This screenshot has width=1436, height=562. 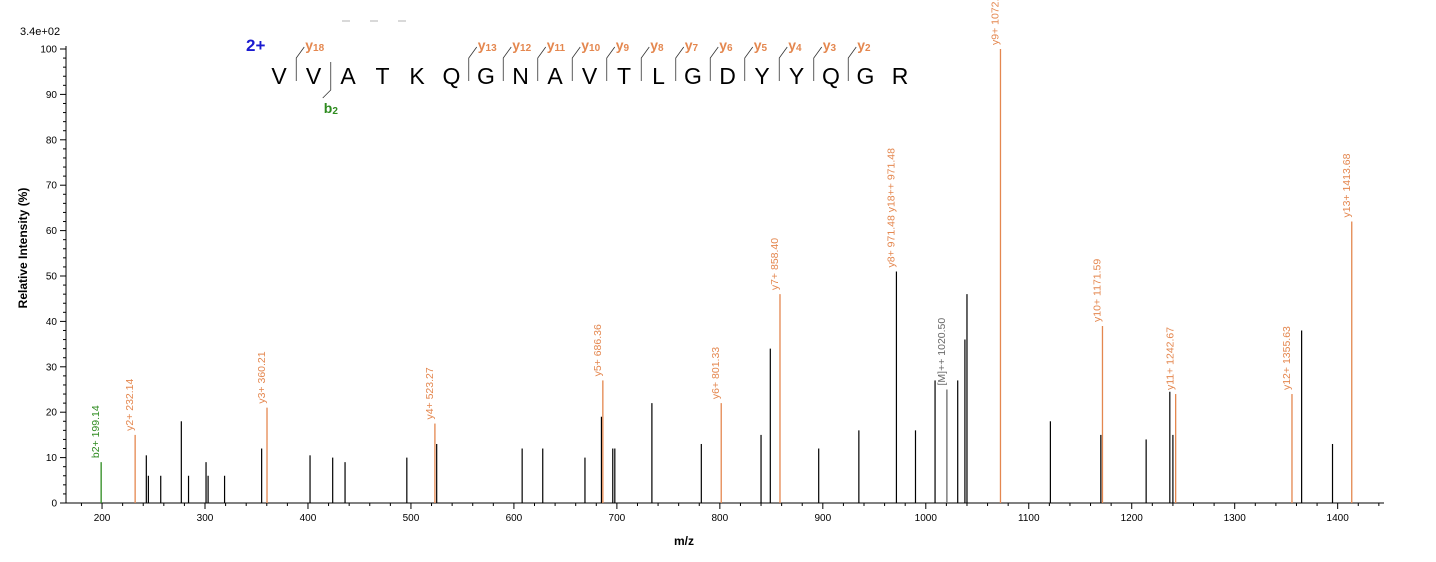 I want to click on peak-label: y13+ 1413.68, so click(x=1347, y=185).